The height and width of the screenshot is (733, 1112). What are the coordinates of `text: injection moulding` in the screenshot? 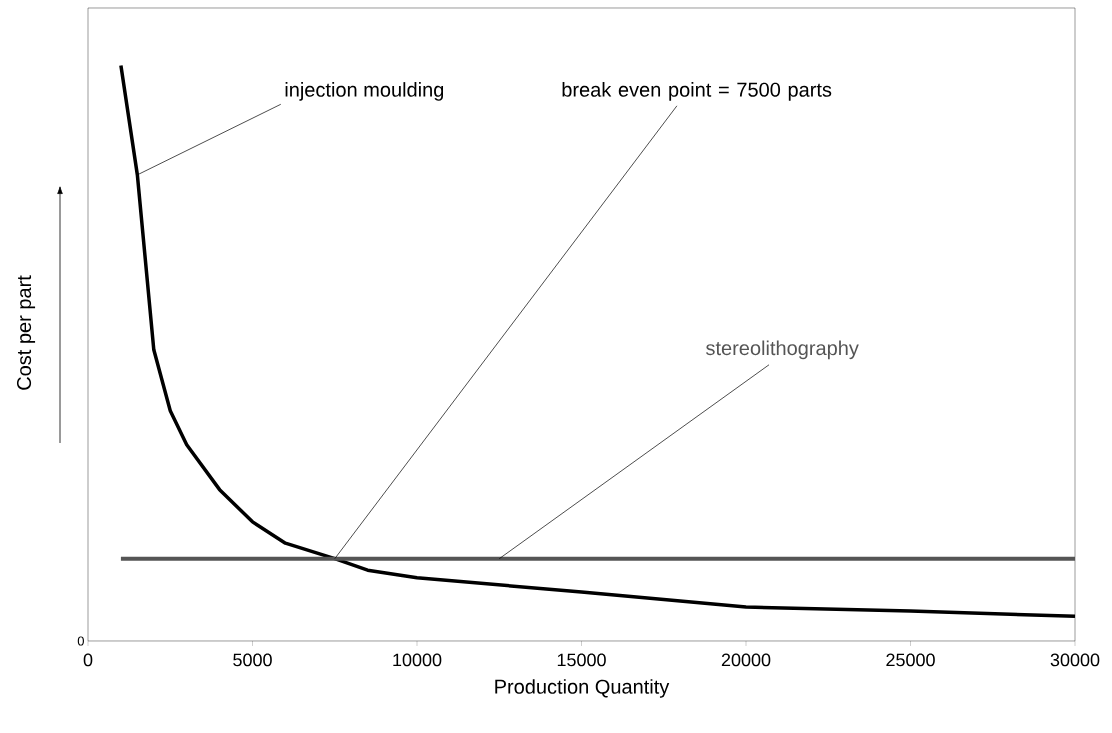 It's located at (364, 91).